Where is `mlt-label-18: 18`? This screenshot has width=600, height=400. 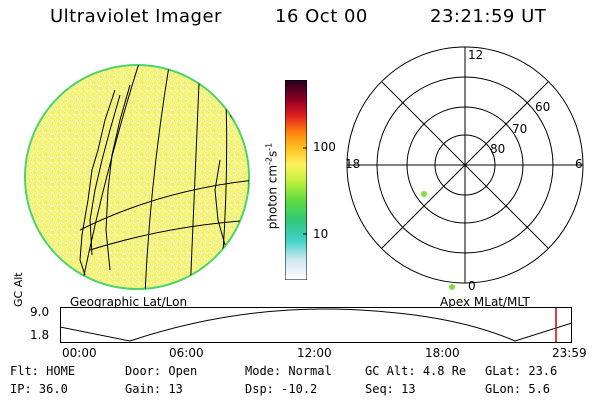
mlt-label-18: 18 is located at coordinates (352, 164).